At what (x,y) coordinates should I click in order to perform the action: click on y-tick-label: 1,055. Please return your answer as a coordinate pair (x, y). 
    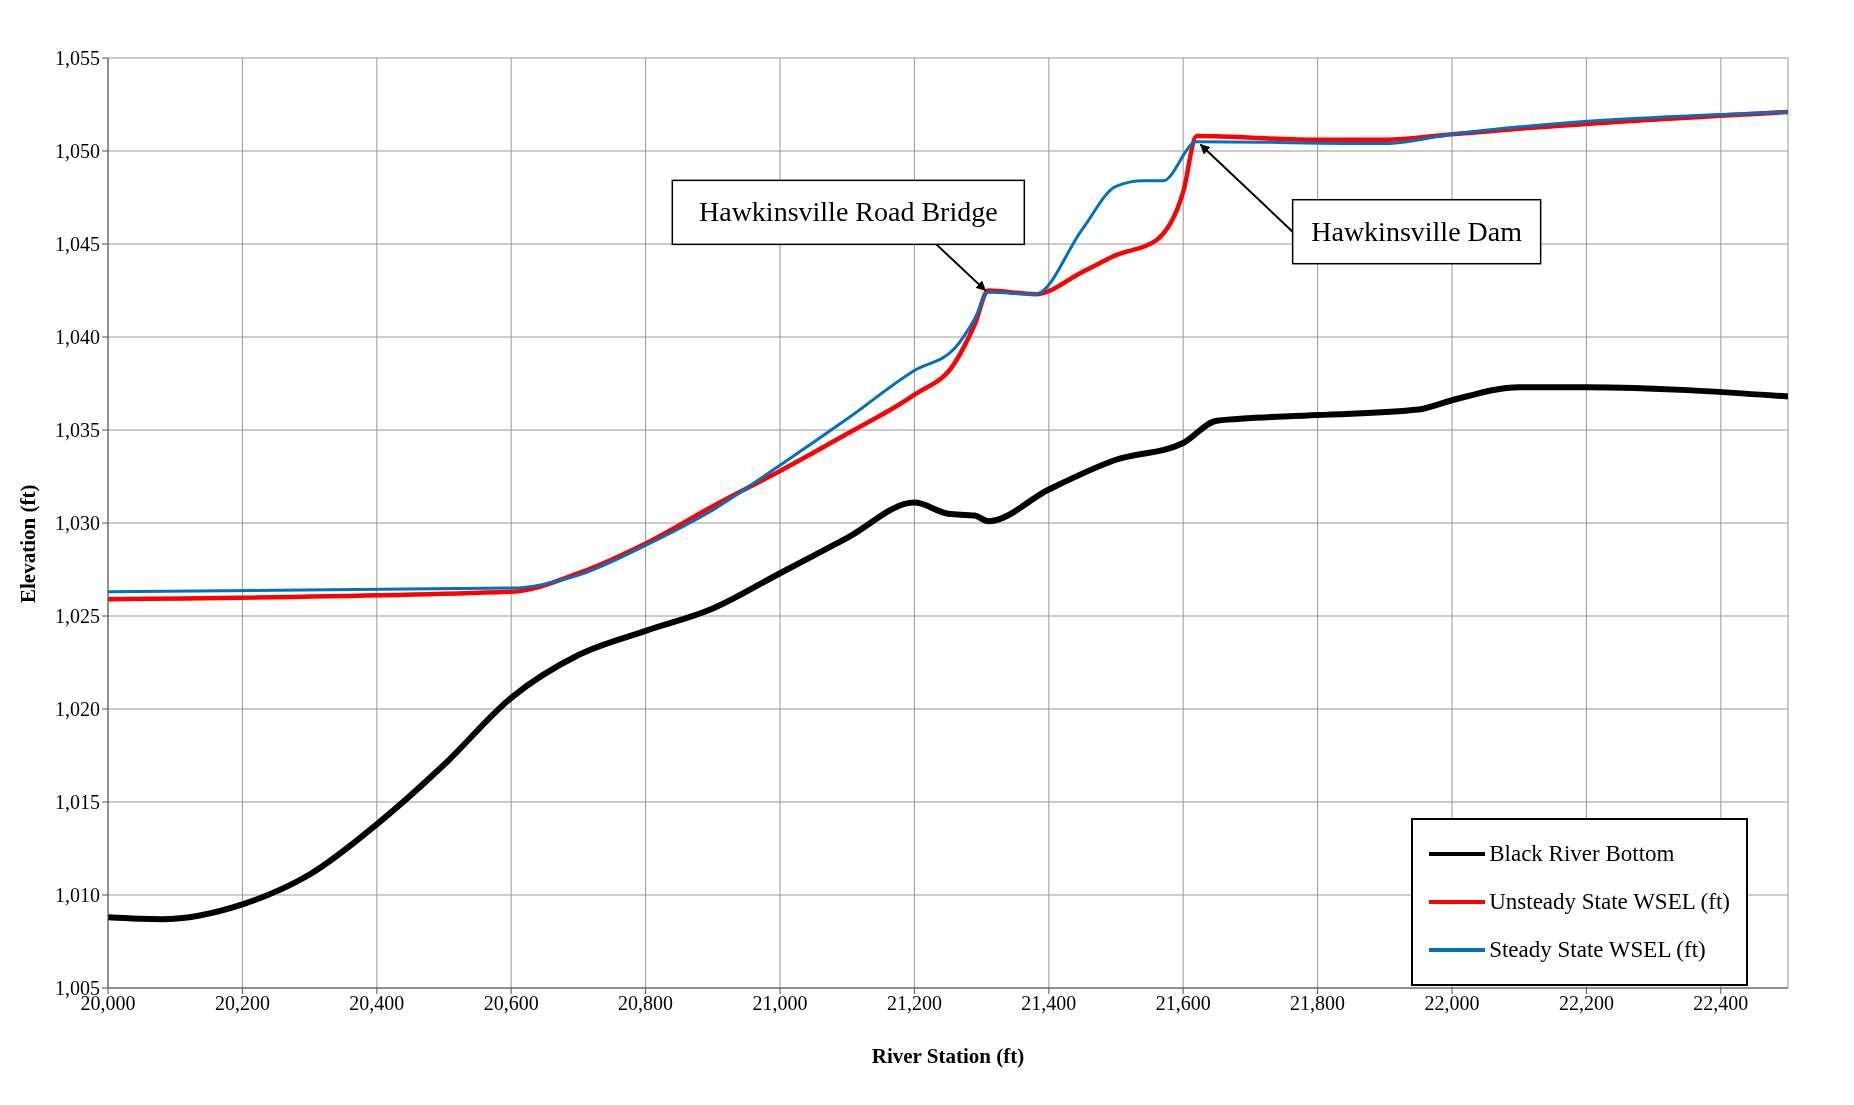
    Looking at the image, I should click on (77, 58).